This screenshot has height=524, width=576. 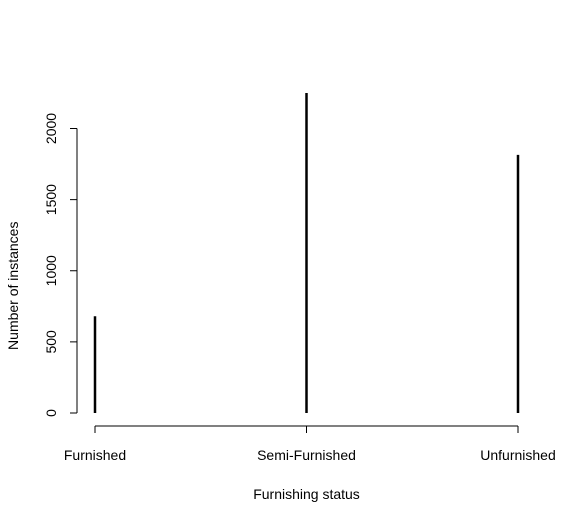 What do you see at coordinates (306, 494) in the screenshot?
I see `x-axis-title: Furnishing status` at bounding box center [306, 494].